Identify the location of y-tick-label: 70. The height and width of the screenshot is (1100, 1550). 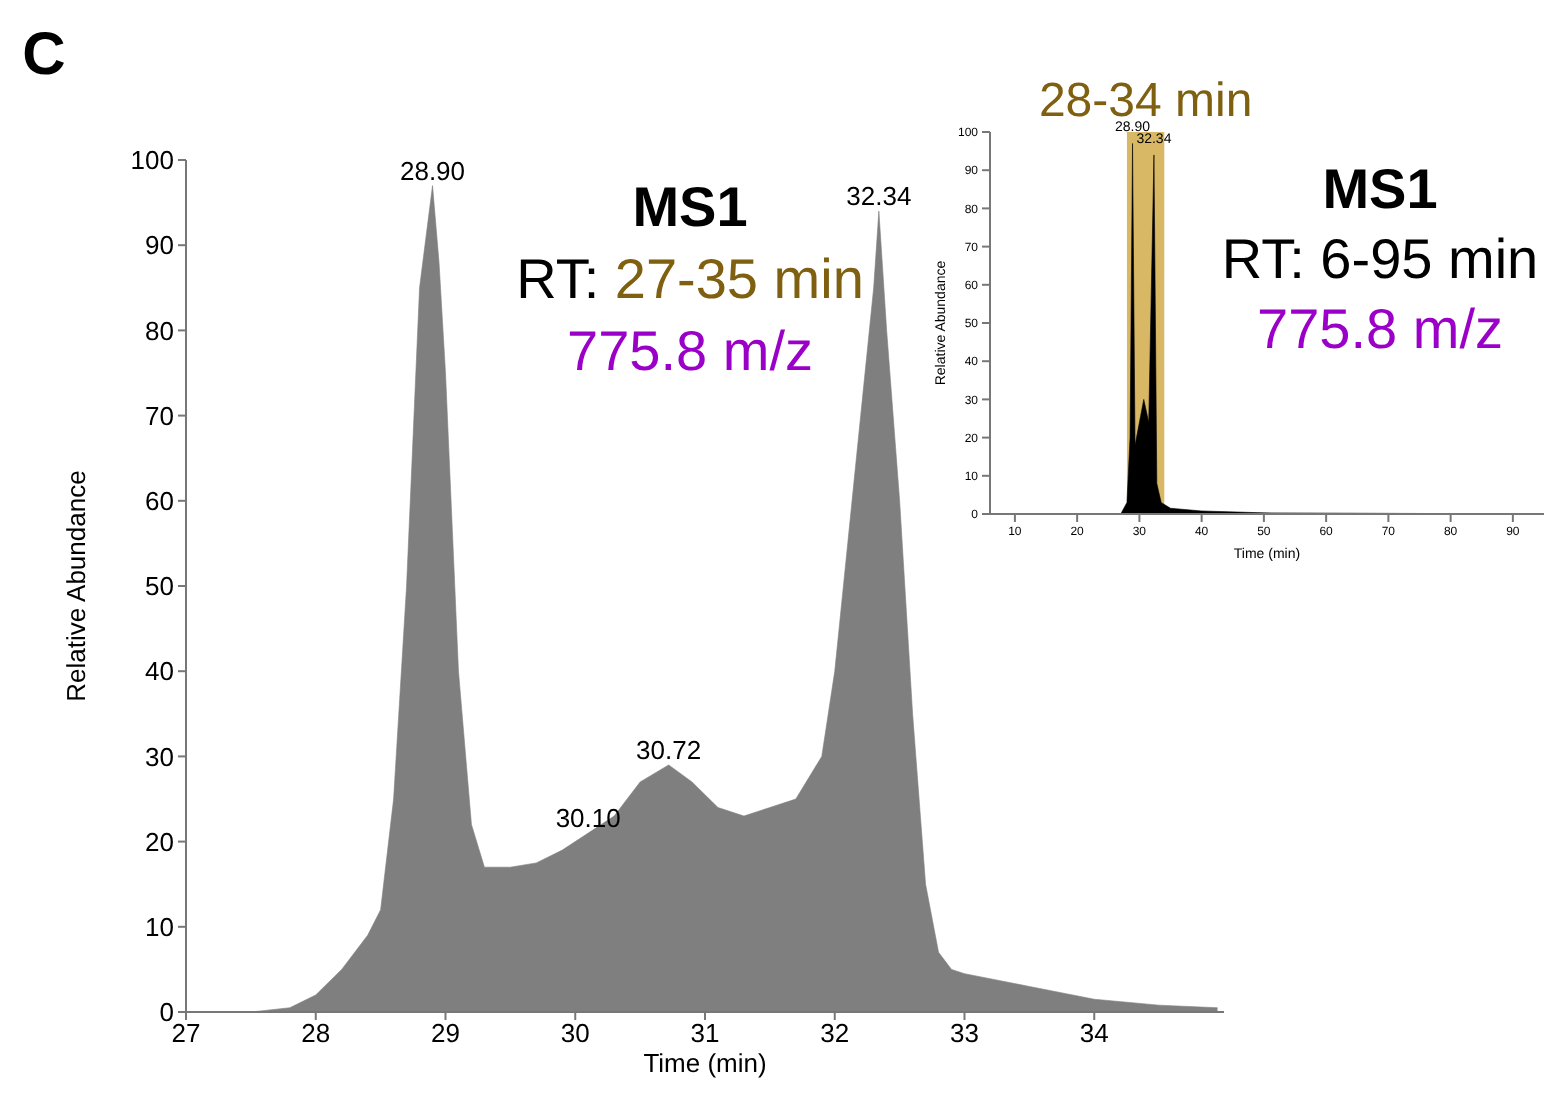
(159, 415).